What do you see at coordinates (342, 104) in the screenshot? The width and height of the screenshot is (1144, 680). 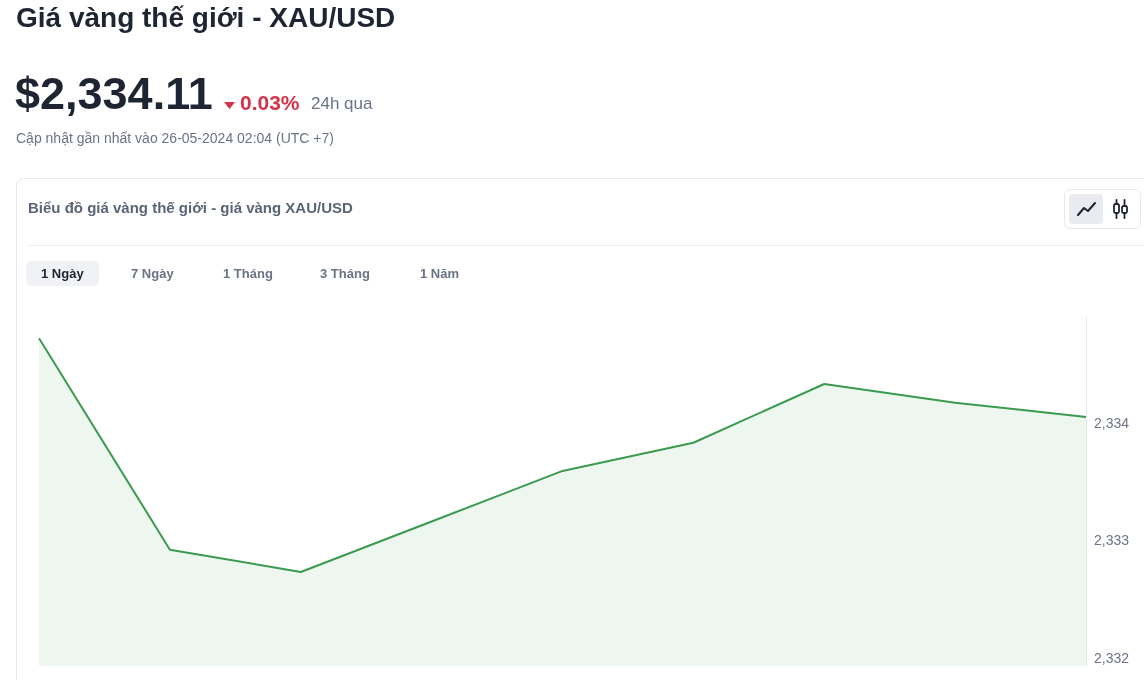 I see `text: 24h qua` at bounding box center [342, 104].